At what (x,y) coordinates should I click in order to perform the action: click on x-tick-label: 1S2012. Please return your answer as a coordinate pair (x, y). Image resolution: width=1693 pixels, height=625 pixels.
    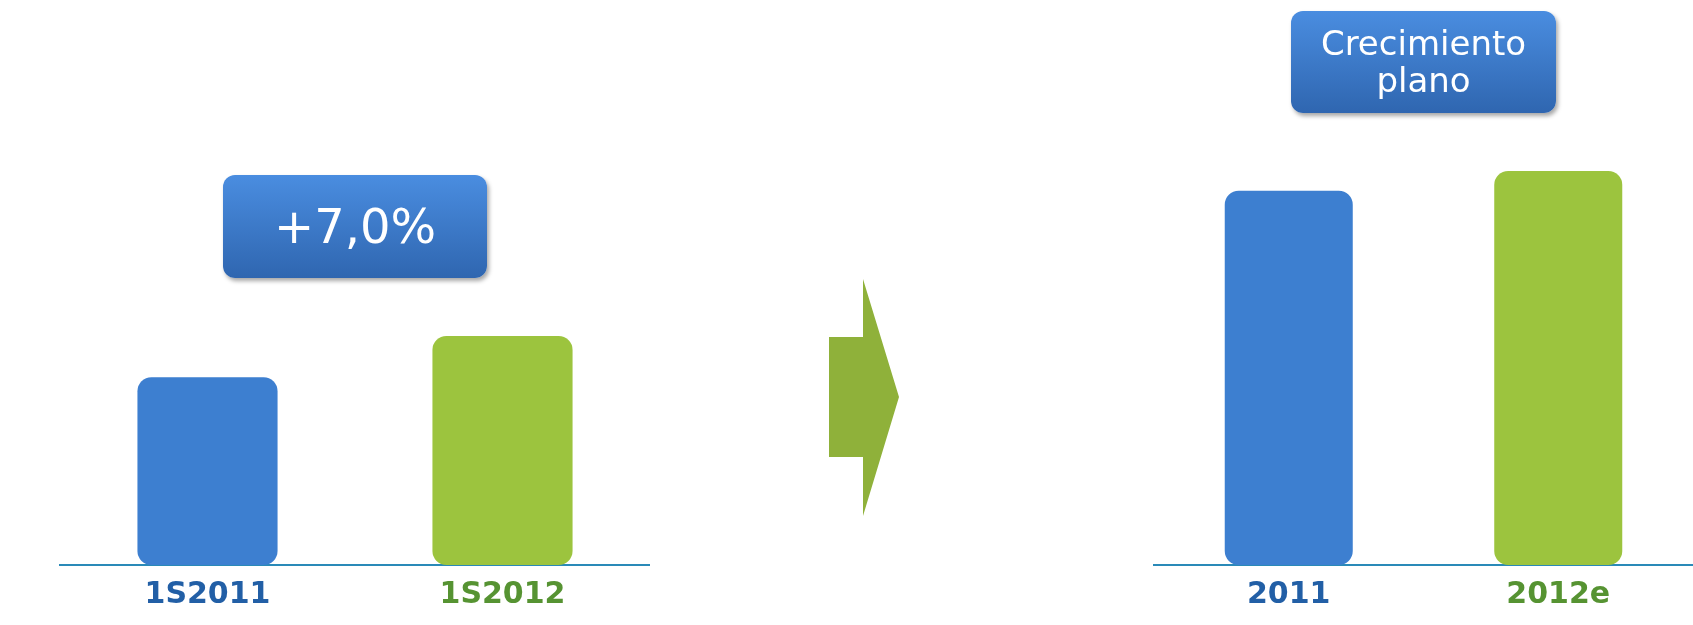
    Looking at the image, I should click on (502, 592).